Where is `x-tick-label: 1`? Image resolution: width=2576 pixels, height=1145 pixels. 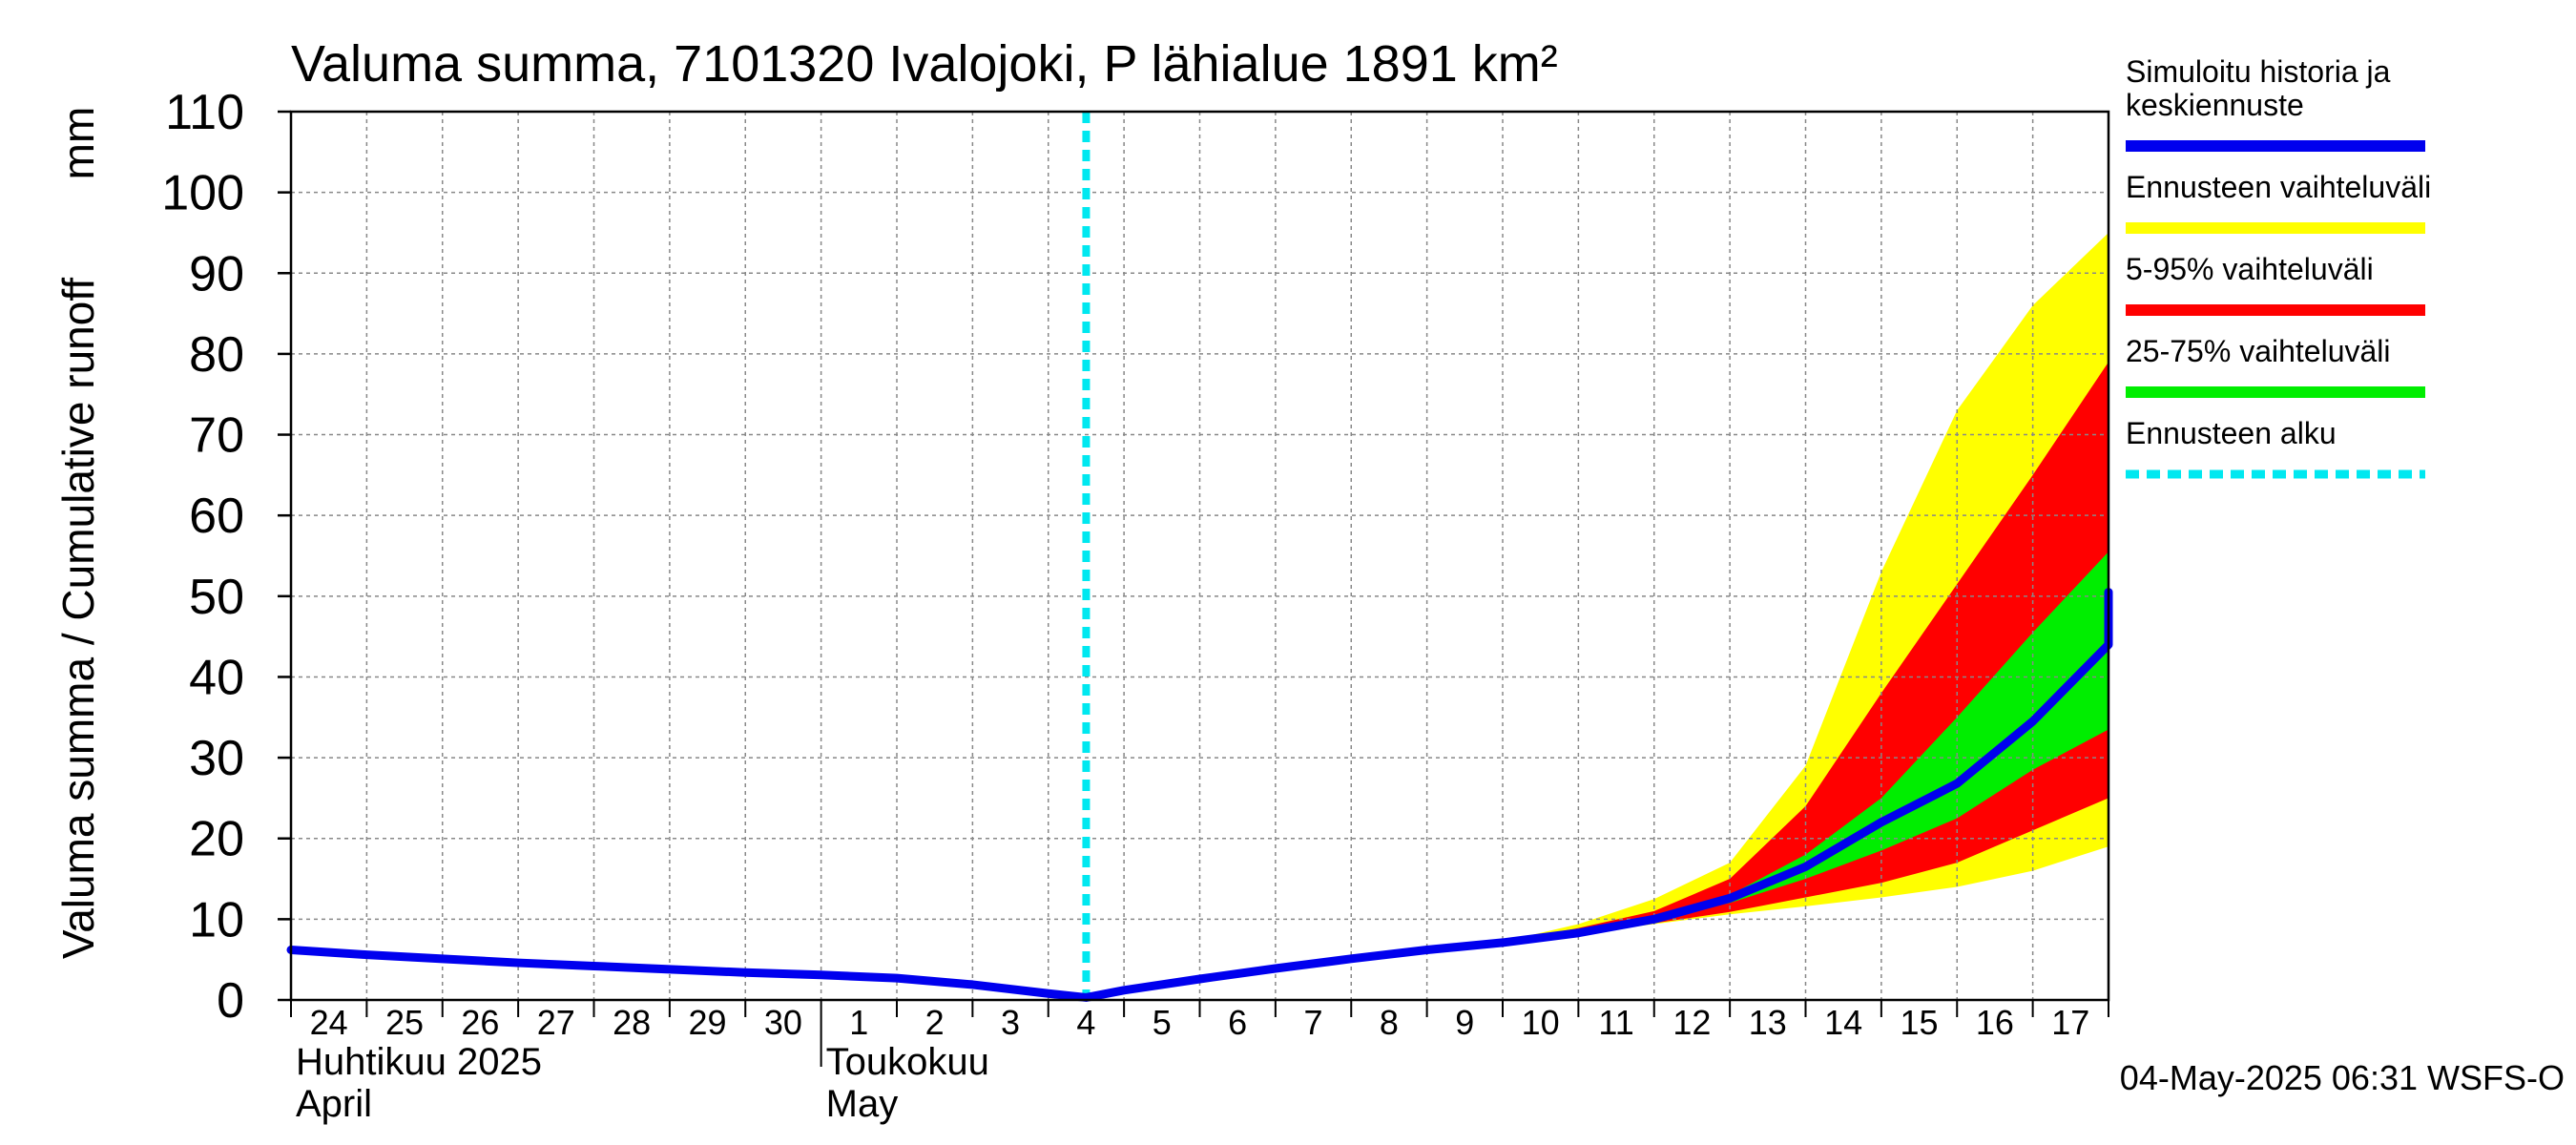 x-tick-label: 1 is located at coordinates (858, 1022).